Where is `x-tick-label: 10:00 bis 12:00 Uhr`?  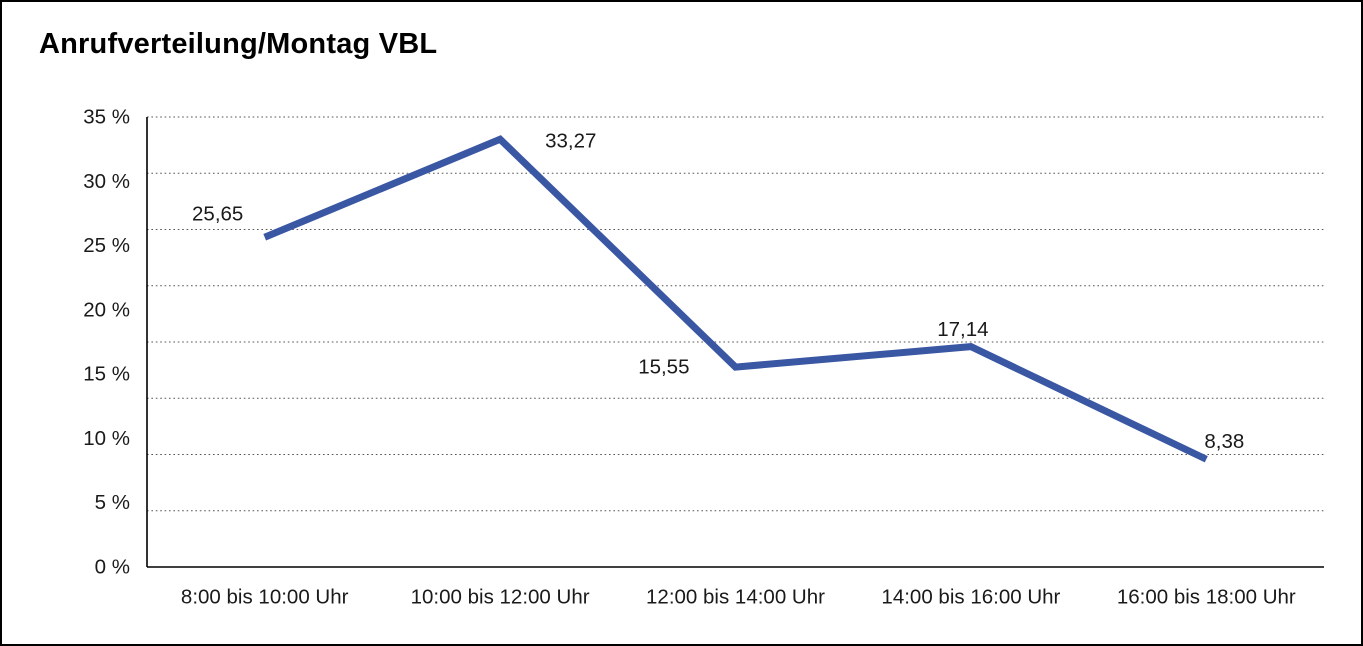
x-tick-label: 10:00 bis 12:00 Uhr is located at coordinates (500, 597).